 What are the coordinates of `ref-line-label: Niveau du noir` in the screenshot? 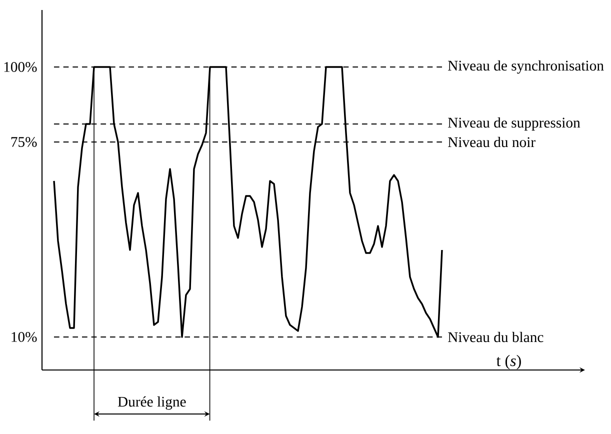 It's located at (492, 142).